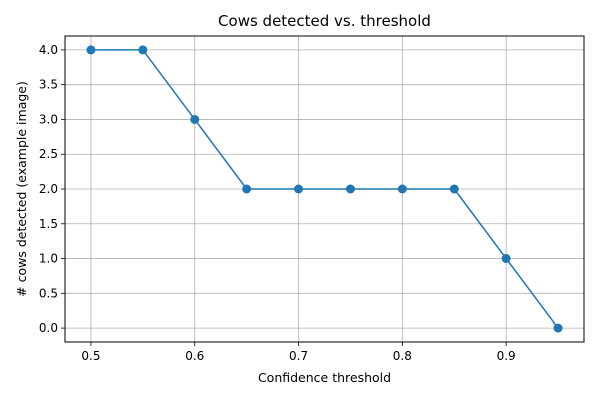 Image resolution: width=600 pixels, height=404 pixels. What do you see at coordinates (194, 356) in the screenshot?
I see `x-tick-label: 0.6` at bounding box center [194, 356].